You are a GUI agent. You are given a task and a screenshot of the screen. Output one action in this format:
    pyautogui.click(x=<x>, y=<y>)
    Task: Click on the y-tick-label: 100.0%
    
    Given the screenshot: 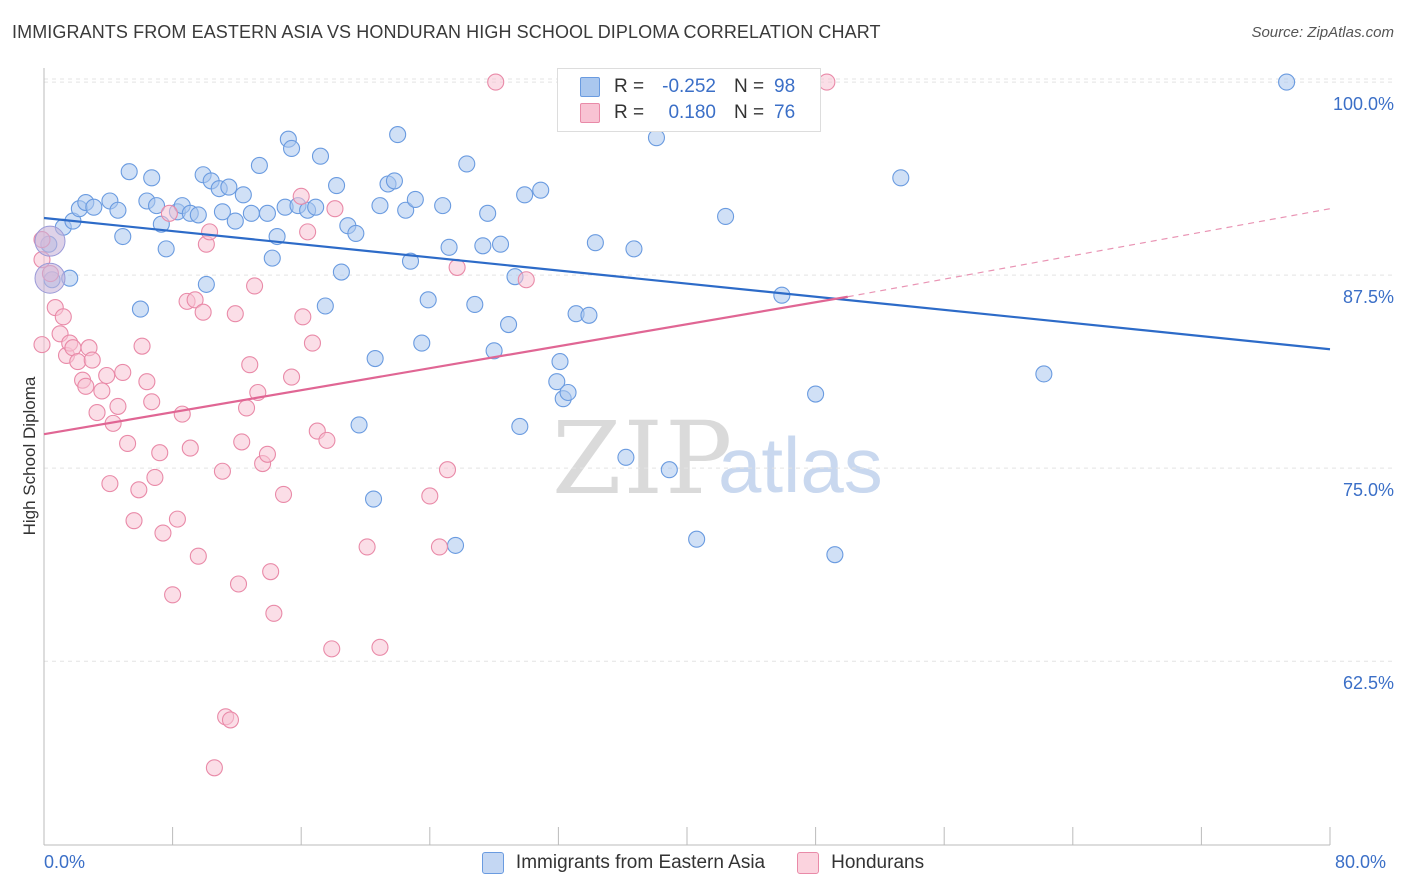 What is the action you would take?
    pyautogui.click(x=1363, y=104)
    